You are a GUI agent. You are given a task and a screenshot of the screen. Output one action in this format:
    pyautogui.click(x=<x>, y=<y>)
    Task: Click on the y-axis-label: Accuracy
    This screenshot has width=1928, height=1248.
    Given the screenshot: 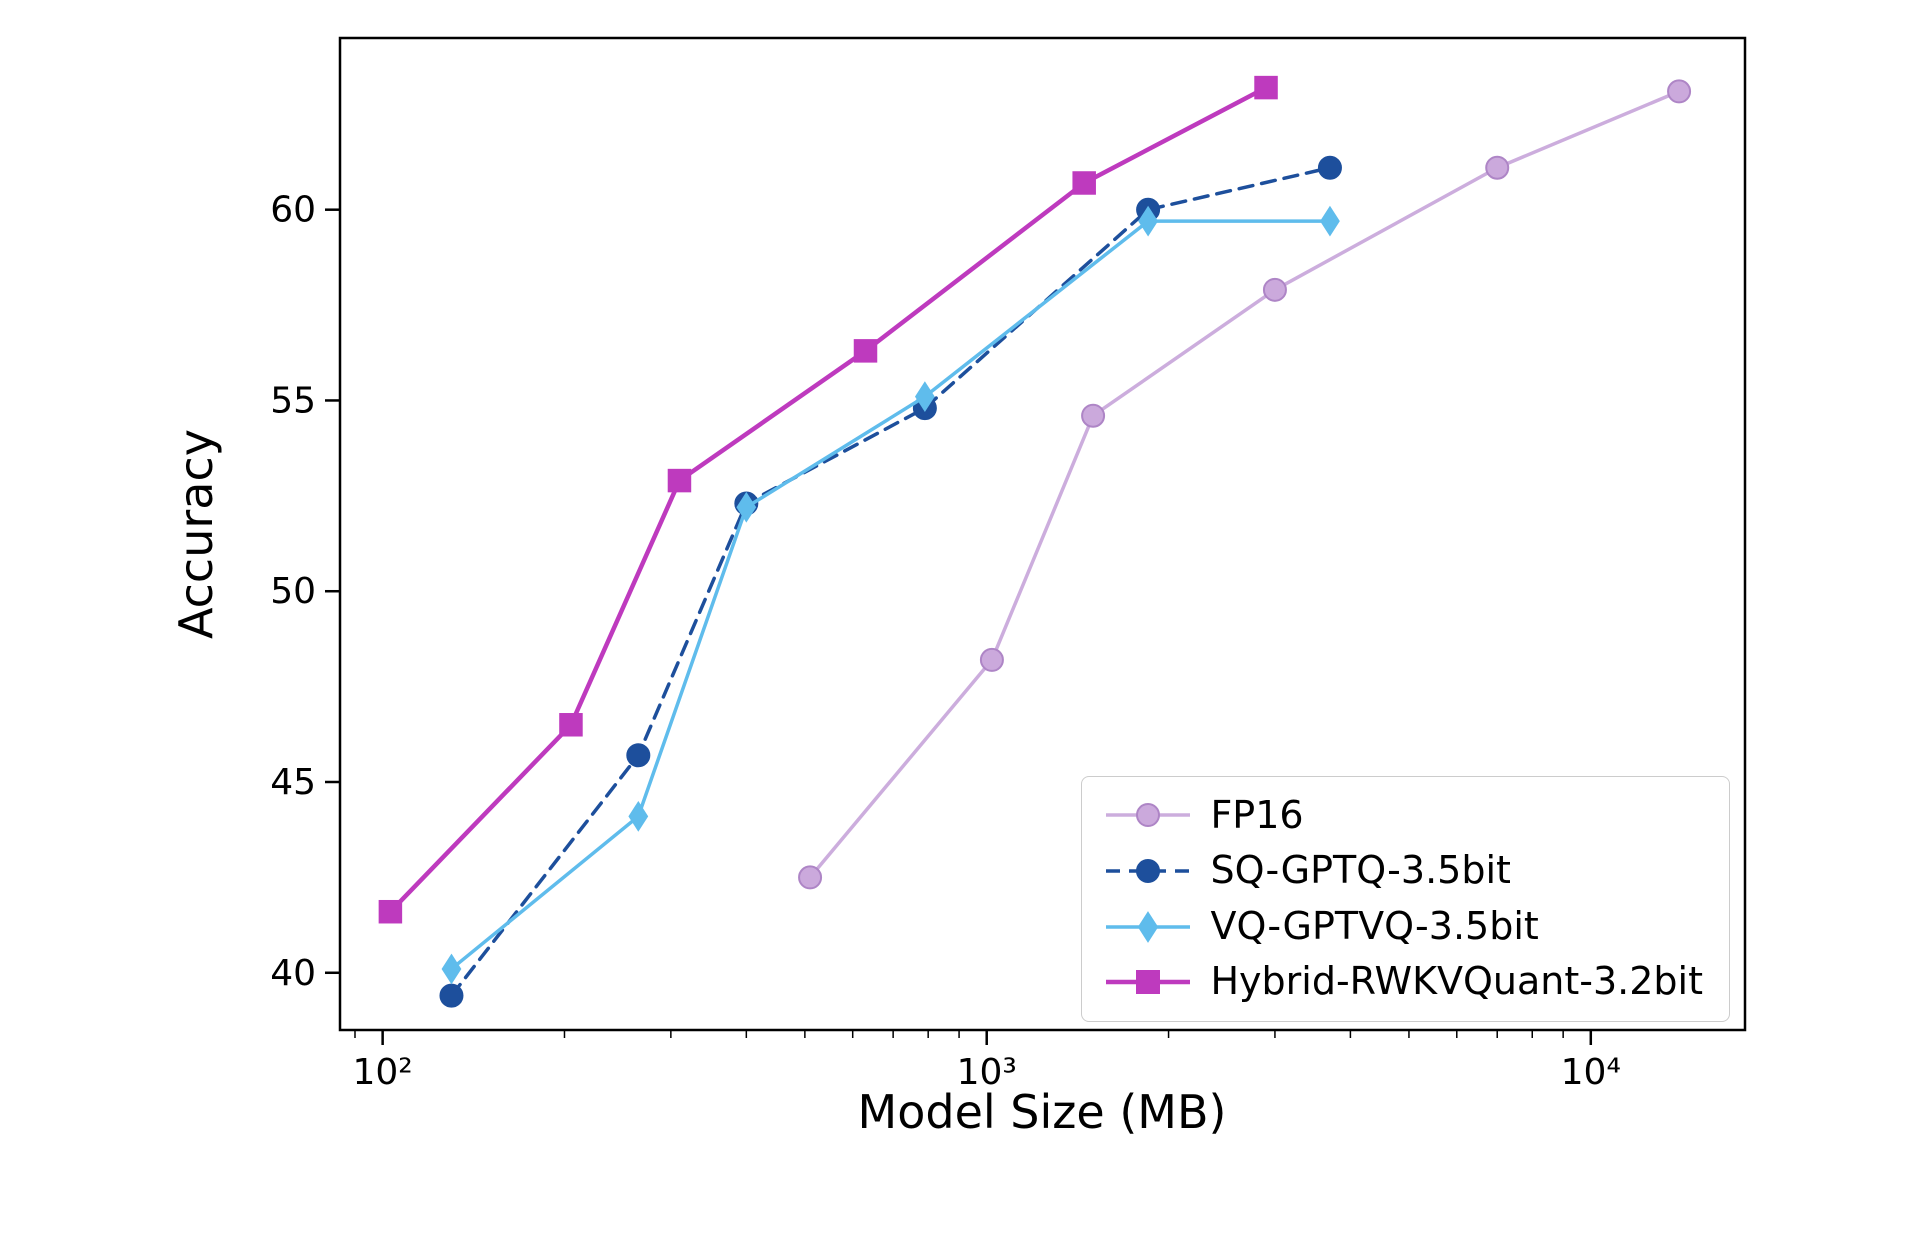 What is the action you would take?
    pyautogui.click(x=196, y=534)
    